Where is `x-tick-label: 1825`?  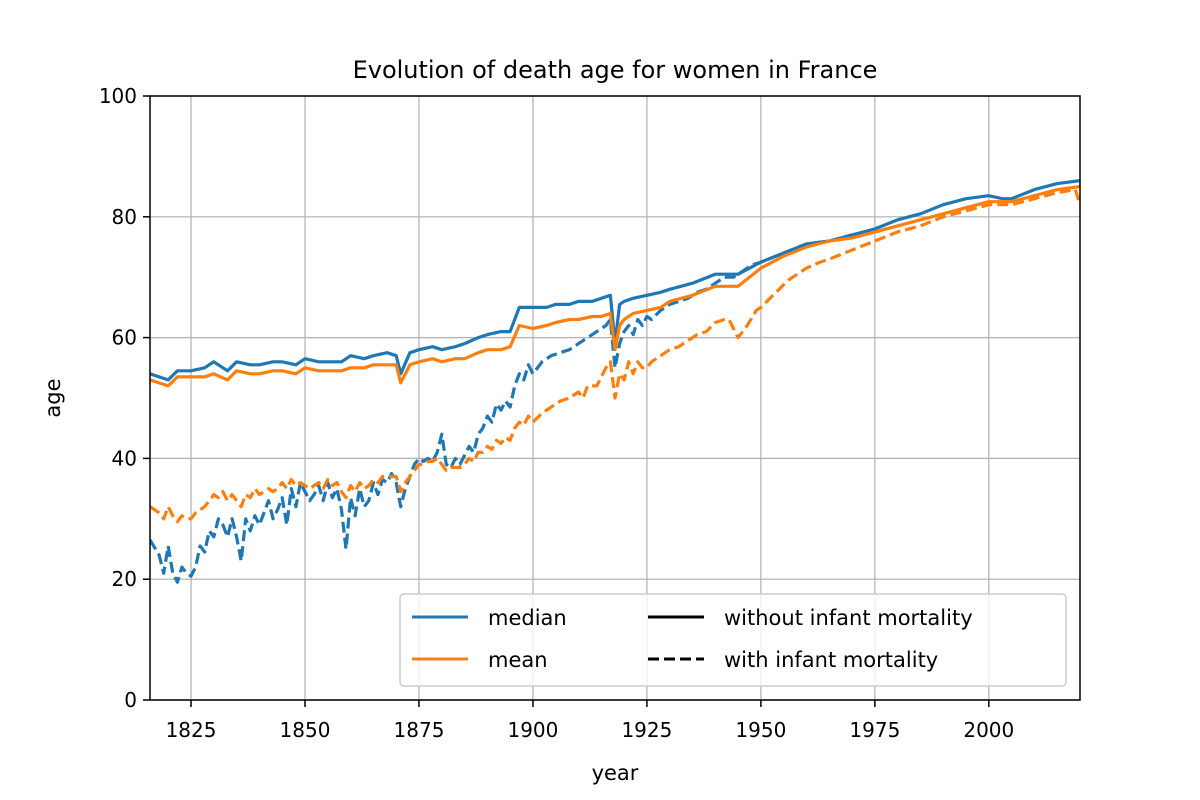
x-tick-label: 1825 is located at coordinates (191, 730).